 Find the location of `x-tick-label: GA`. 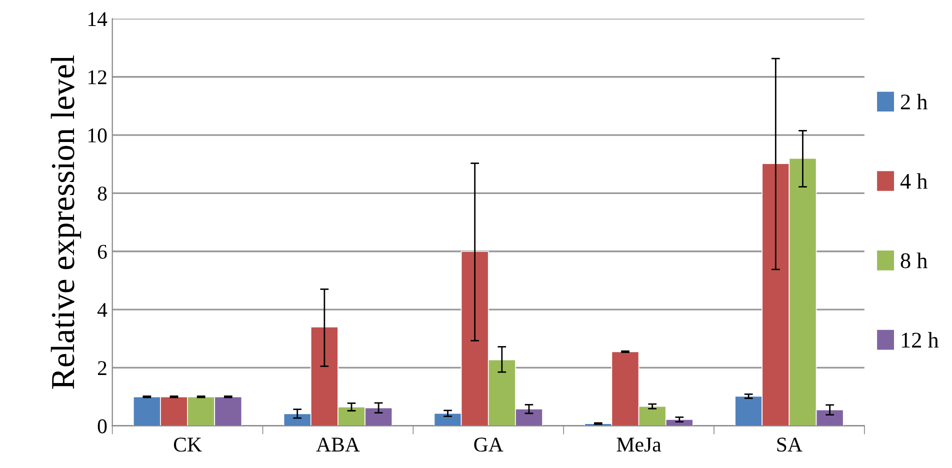

x-tick-label: GA is located at coordinates (489, 445).